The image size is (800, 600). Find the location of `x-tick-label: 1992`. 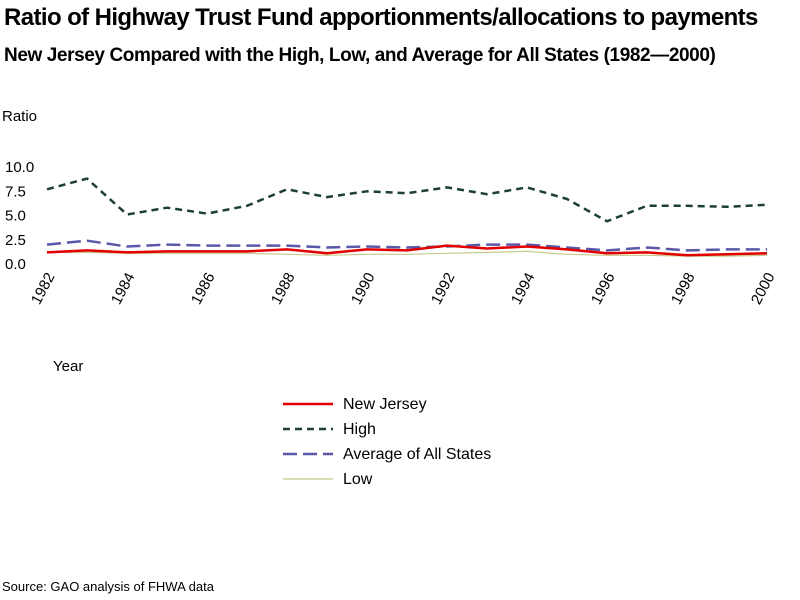

x-tick-label: 1992 is located at coordinates (443, 288).